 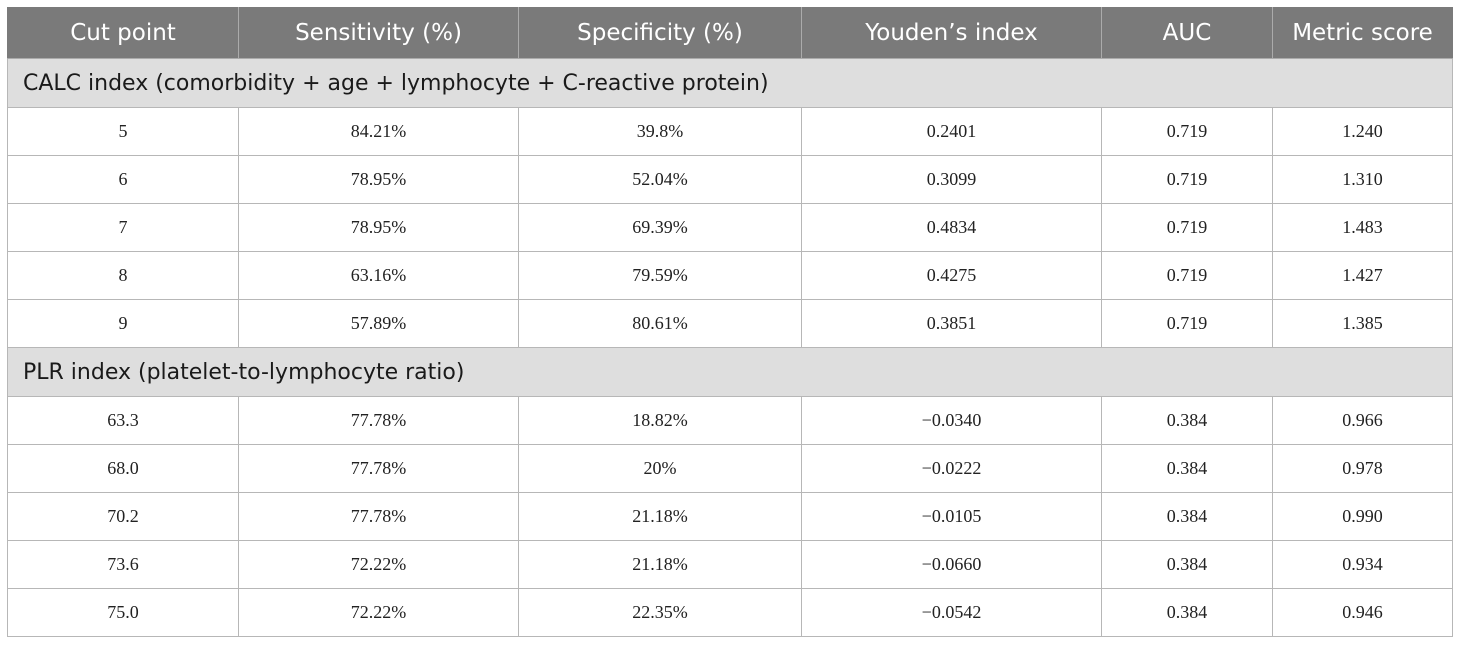 What do you see at coordinates (1362, 564) in the screenshot?
I see `cell-metric-score: 0.934` at bounding box center [1362, 564].